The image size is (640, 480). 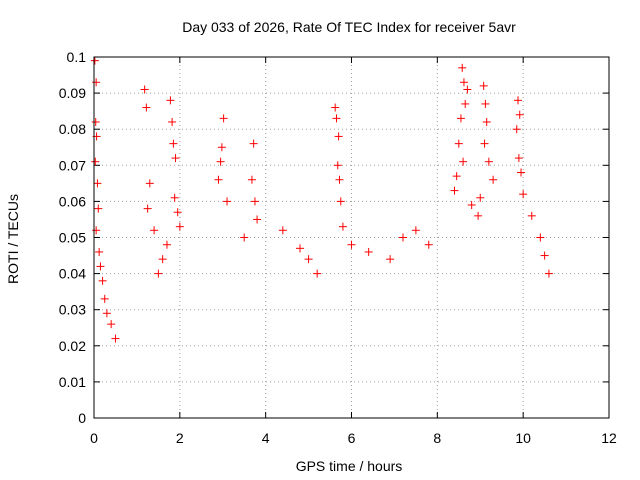 What do you see at coordinates (72, 93) in the screenshot?
I see `y-tick-label: 0.09` at bounding box center [72, 93].